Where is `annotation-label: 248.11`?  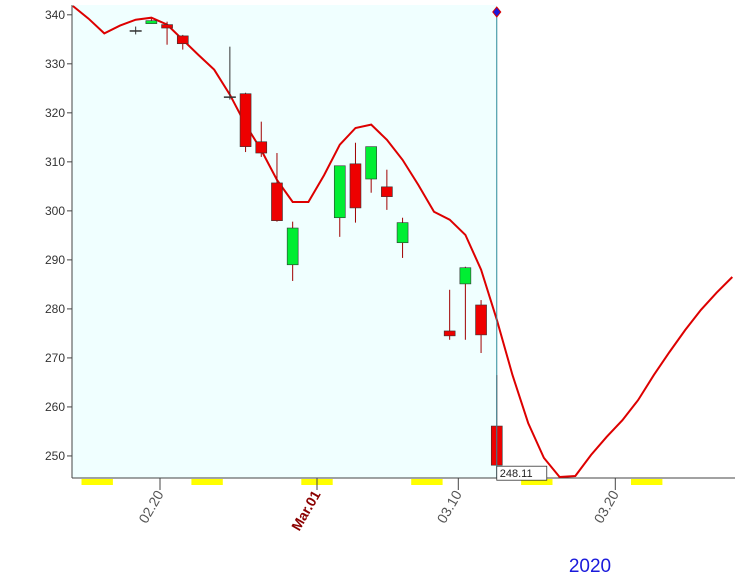 annotation-label: 248.11 is located at coordinates (516, 474).